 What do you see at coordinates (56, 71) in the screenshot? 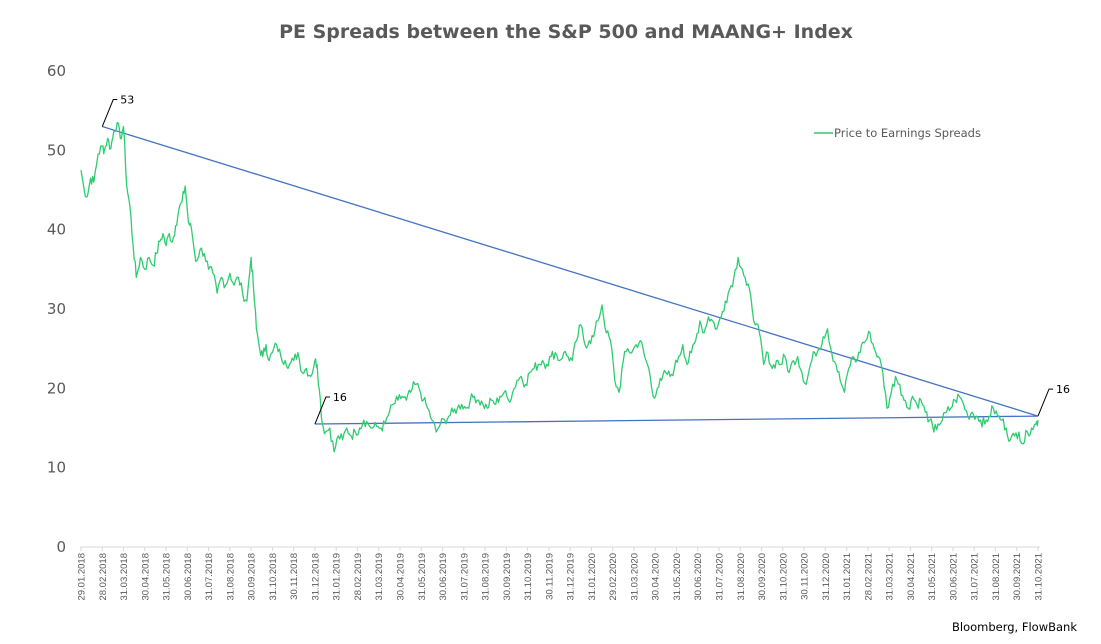
I see `y-tick-label: 60` at bounding box center [56, 71].